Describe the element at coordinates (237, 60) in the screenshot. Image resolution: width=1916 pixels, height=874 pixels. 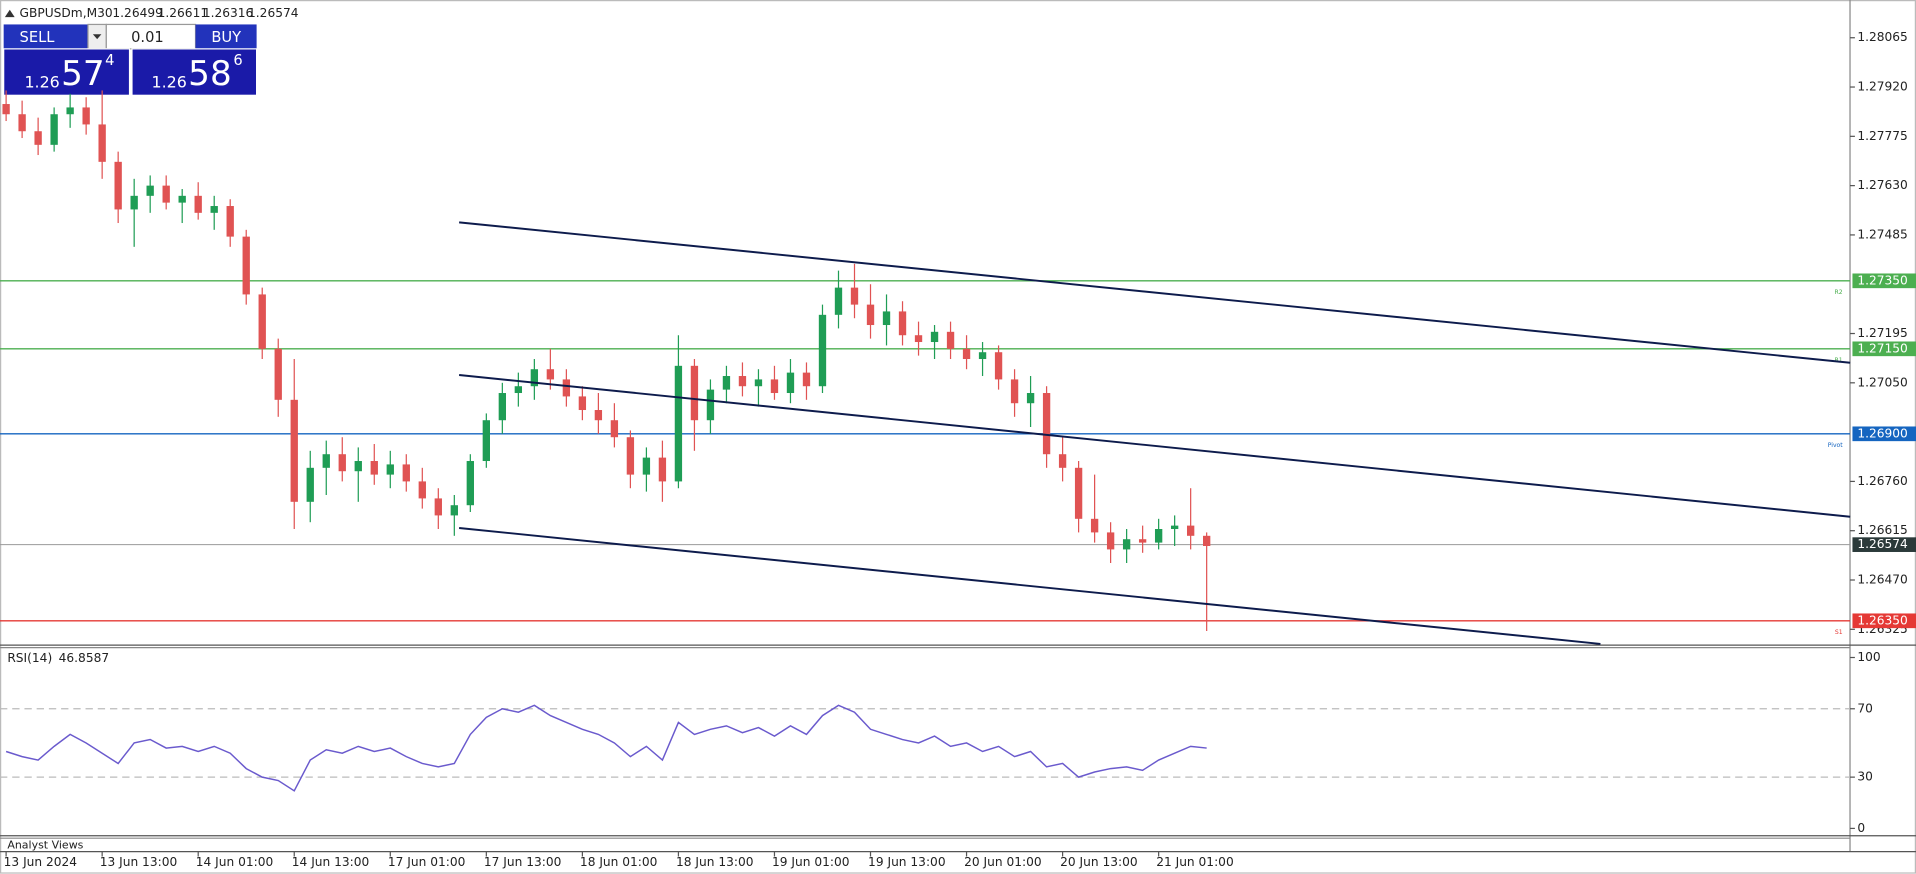
I see `ask-pip: 6` at that location.